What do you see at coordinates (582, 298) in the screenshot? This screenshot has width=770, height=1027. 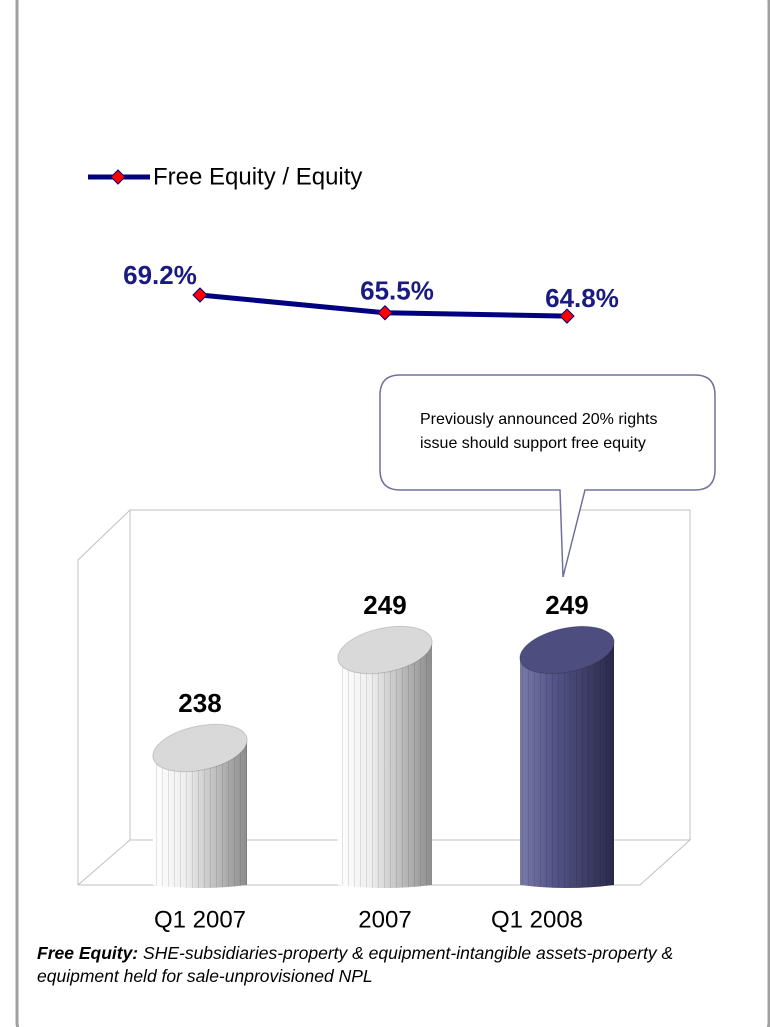 I see `data-label: 64.8%` at bounding box center [582, 298].